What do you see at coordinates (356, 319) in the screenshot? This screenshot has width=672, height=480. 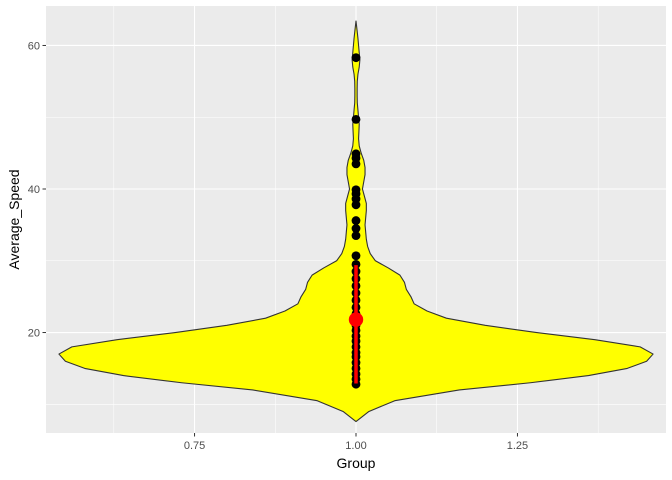 I see `summary-mean-point` at bounding box center [356, 319].